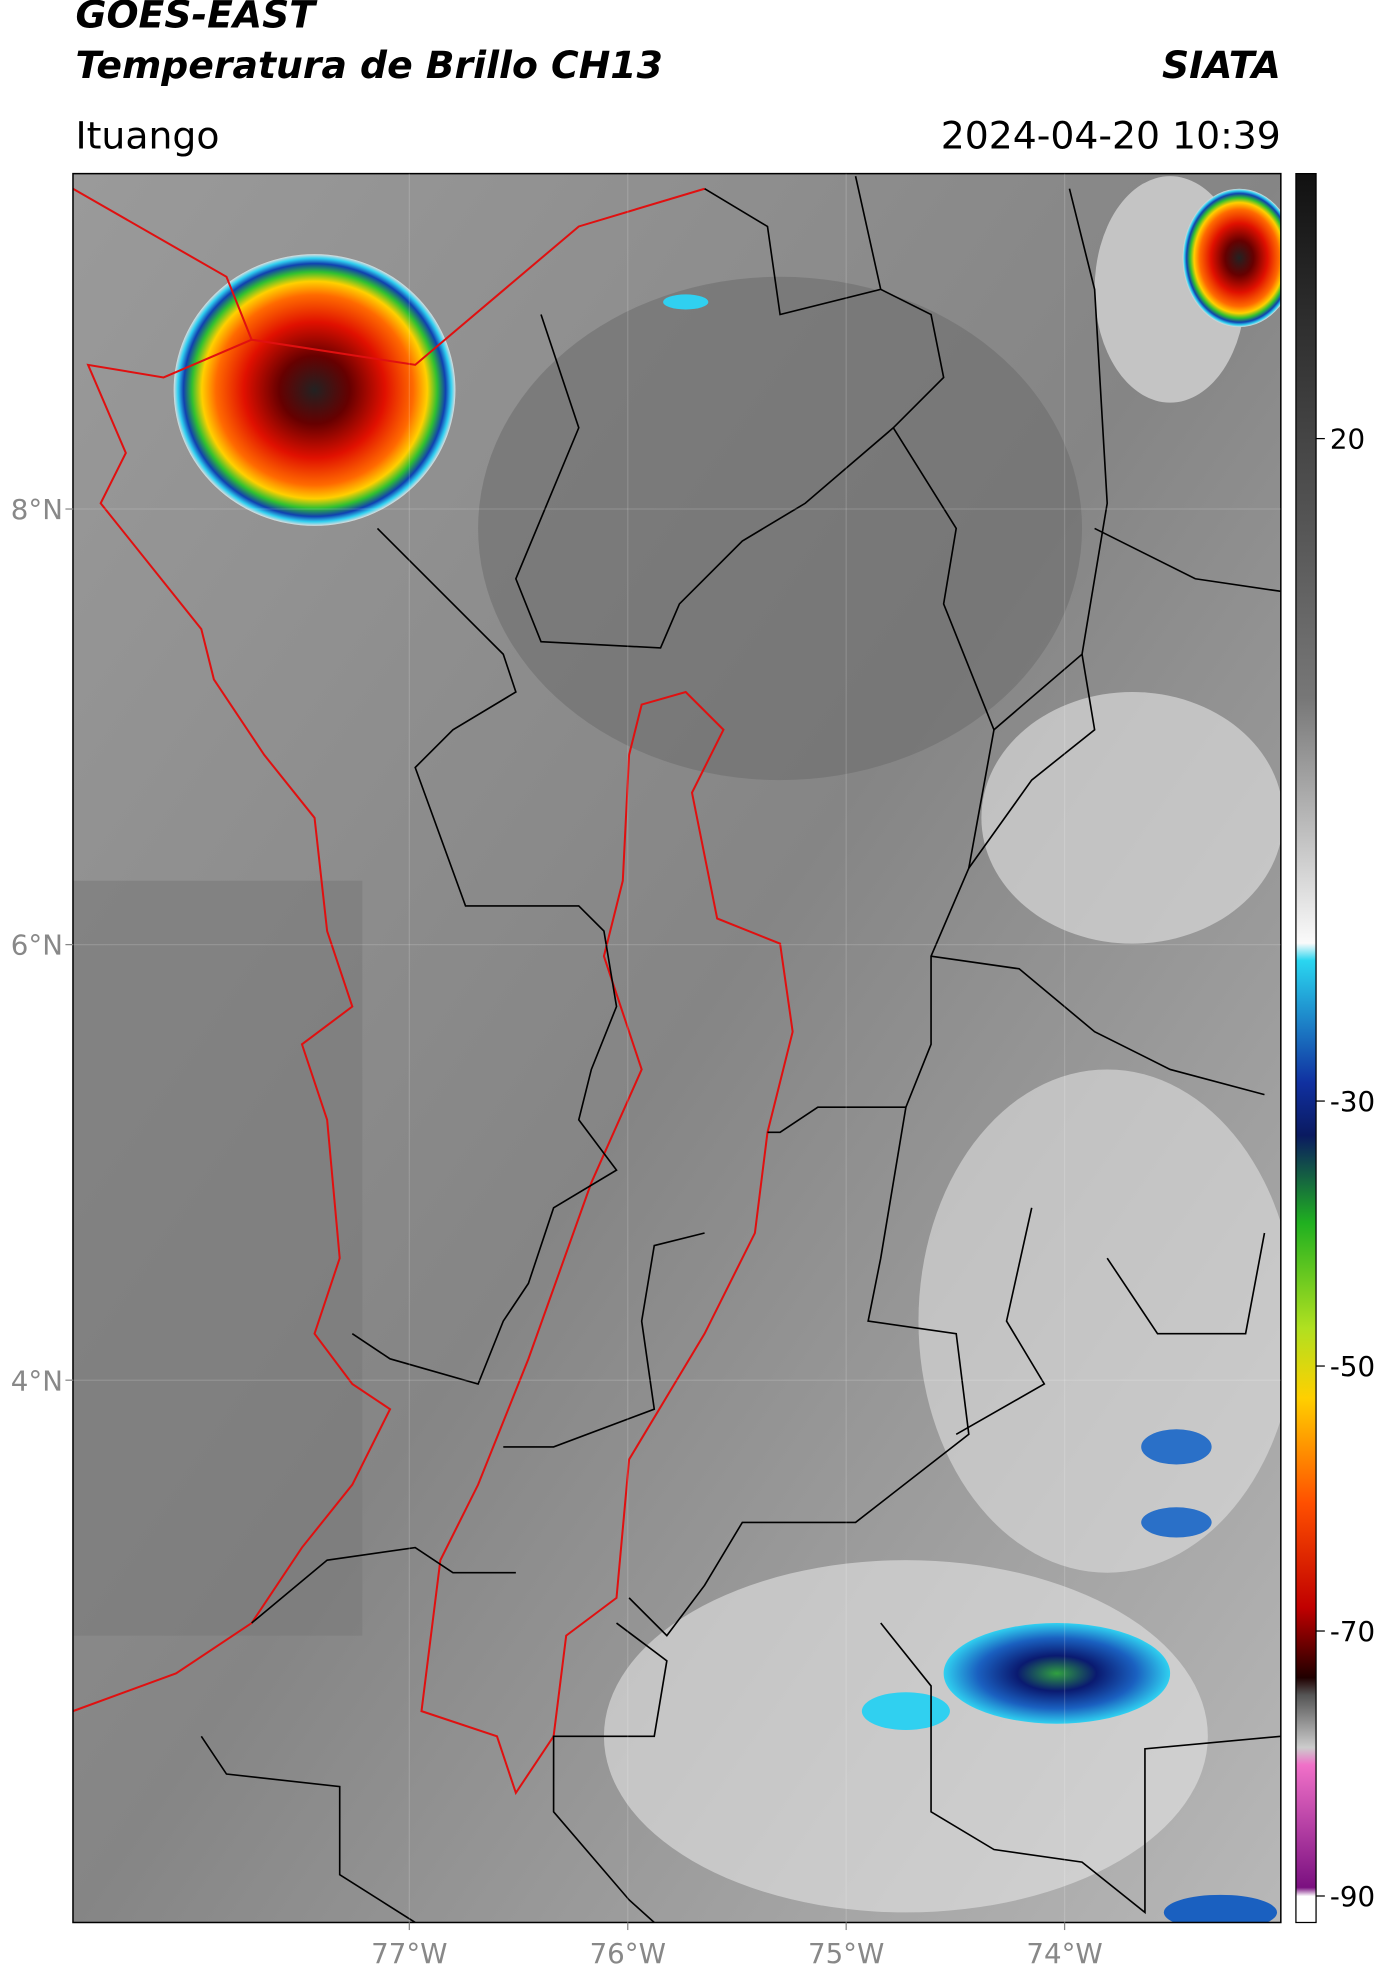 The width and height of the screenshot is (1384, 1981). Describe the element at coordinates (37, 509) in the screenshot. I see `y-tick-label: 8°N` at that location.